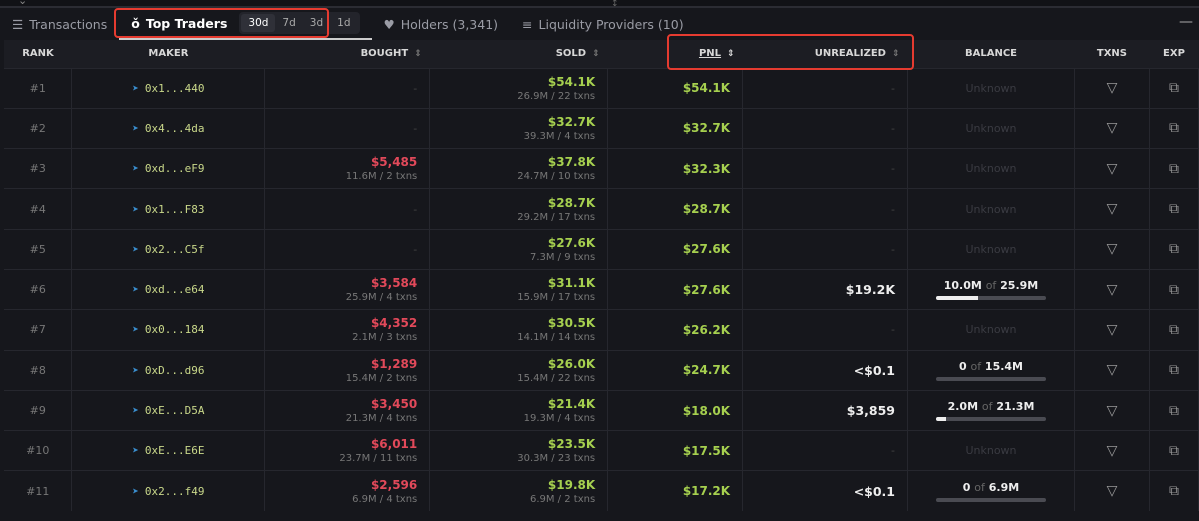 The height and width of the screenshot is (521, 1199). What do you see at coordinates (168, 491) in the screenshot?
I see `maker-address: ➤ 0x2...f49` at bounding box center [168, 491].